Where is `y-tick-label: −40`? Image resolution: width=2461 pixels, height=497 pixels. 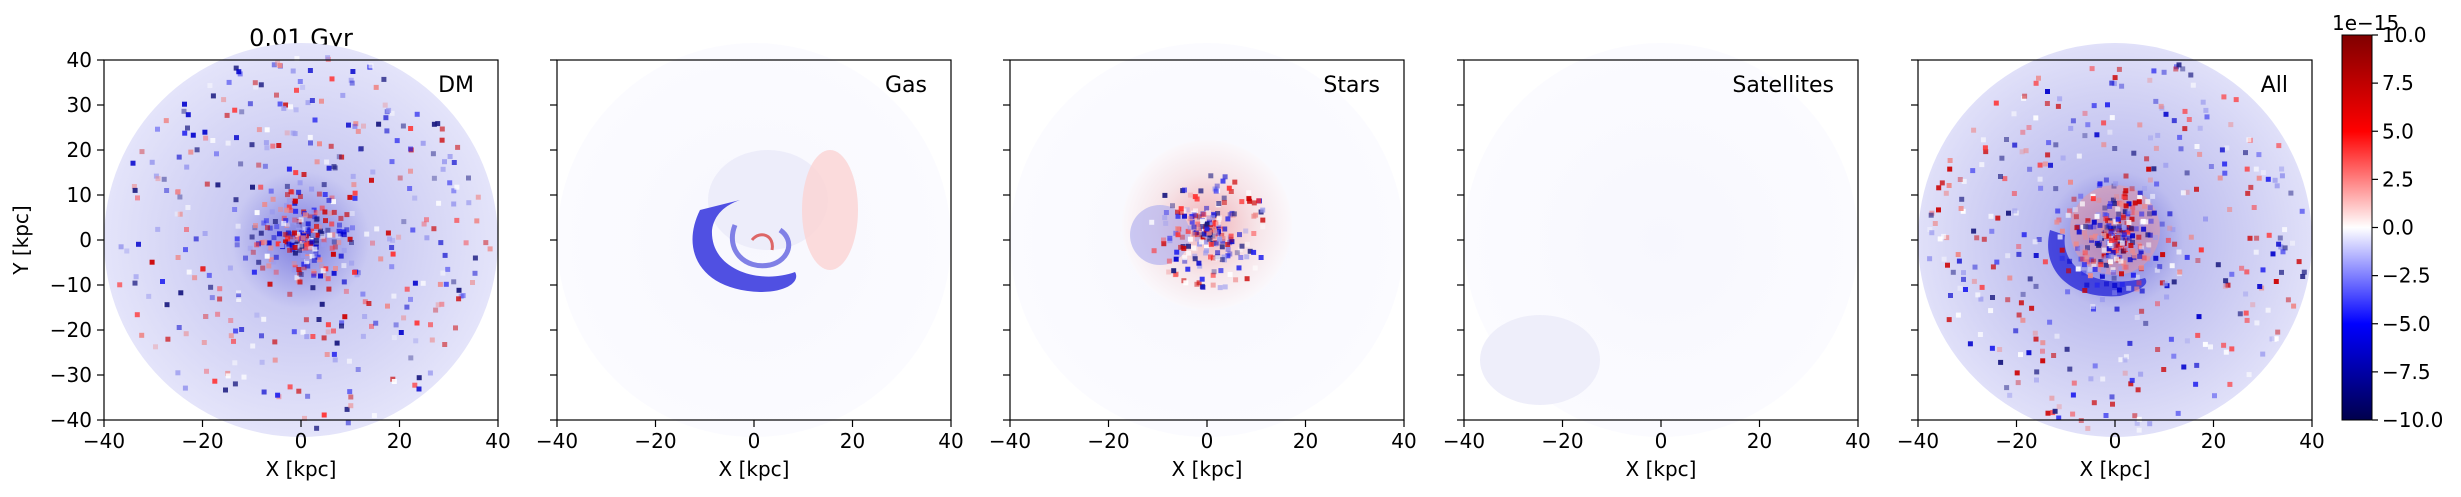
y-tick-label: −40 is located at coordinates (71, 420).